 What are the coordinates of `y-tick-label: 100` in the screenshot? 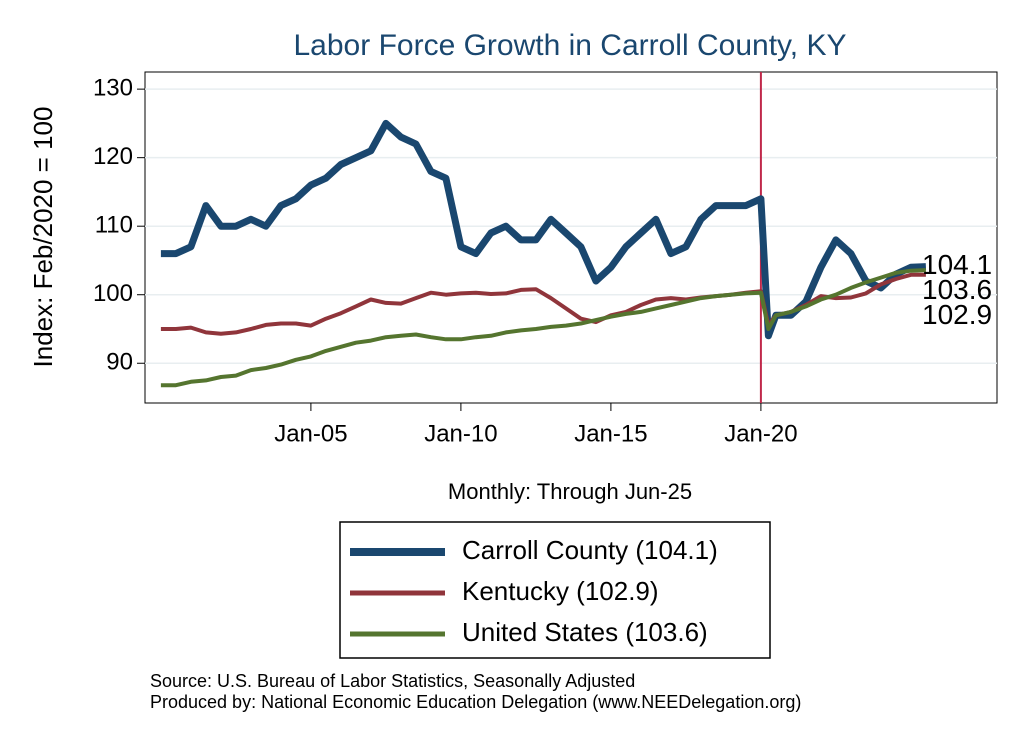 It's located at (113, 293).